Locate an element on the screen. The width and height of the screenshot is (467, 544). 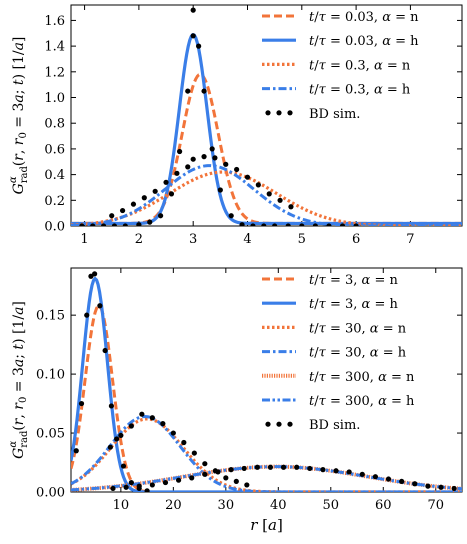
x-tick-label: 60 is located at coordinates (383, 505).